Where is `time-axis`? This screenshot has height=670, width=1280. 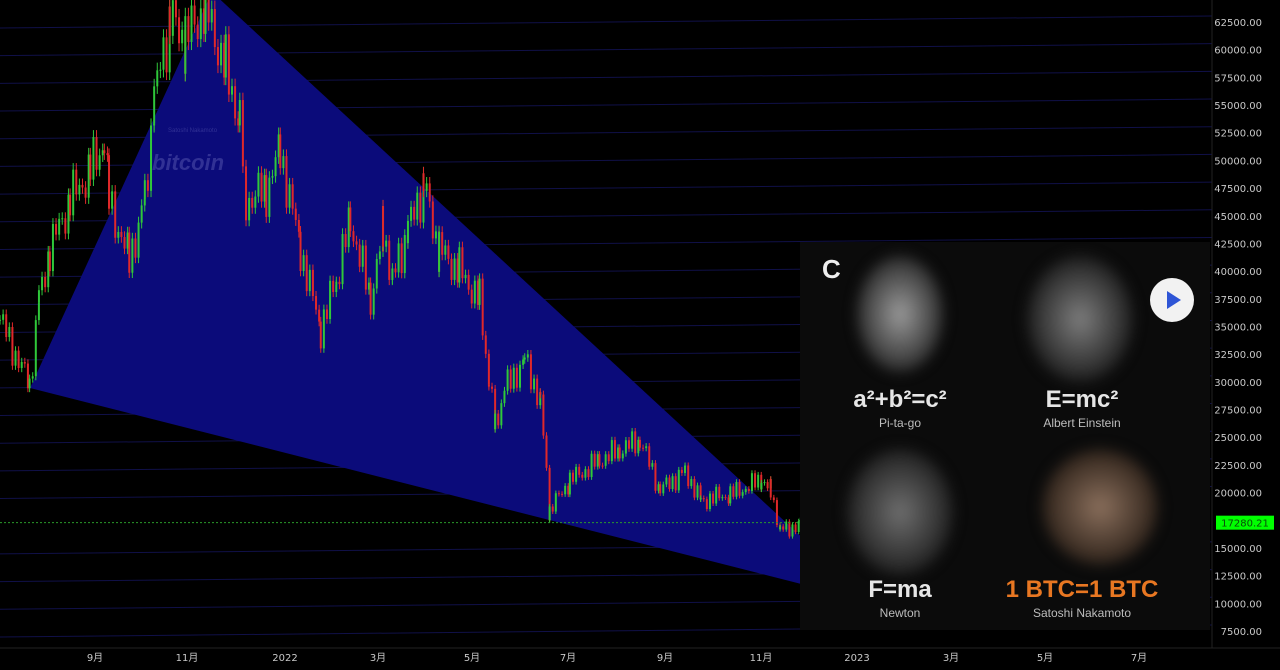 time-axis is located at coordinates (606, 659).